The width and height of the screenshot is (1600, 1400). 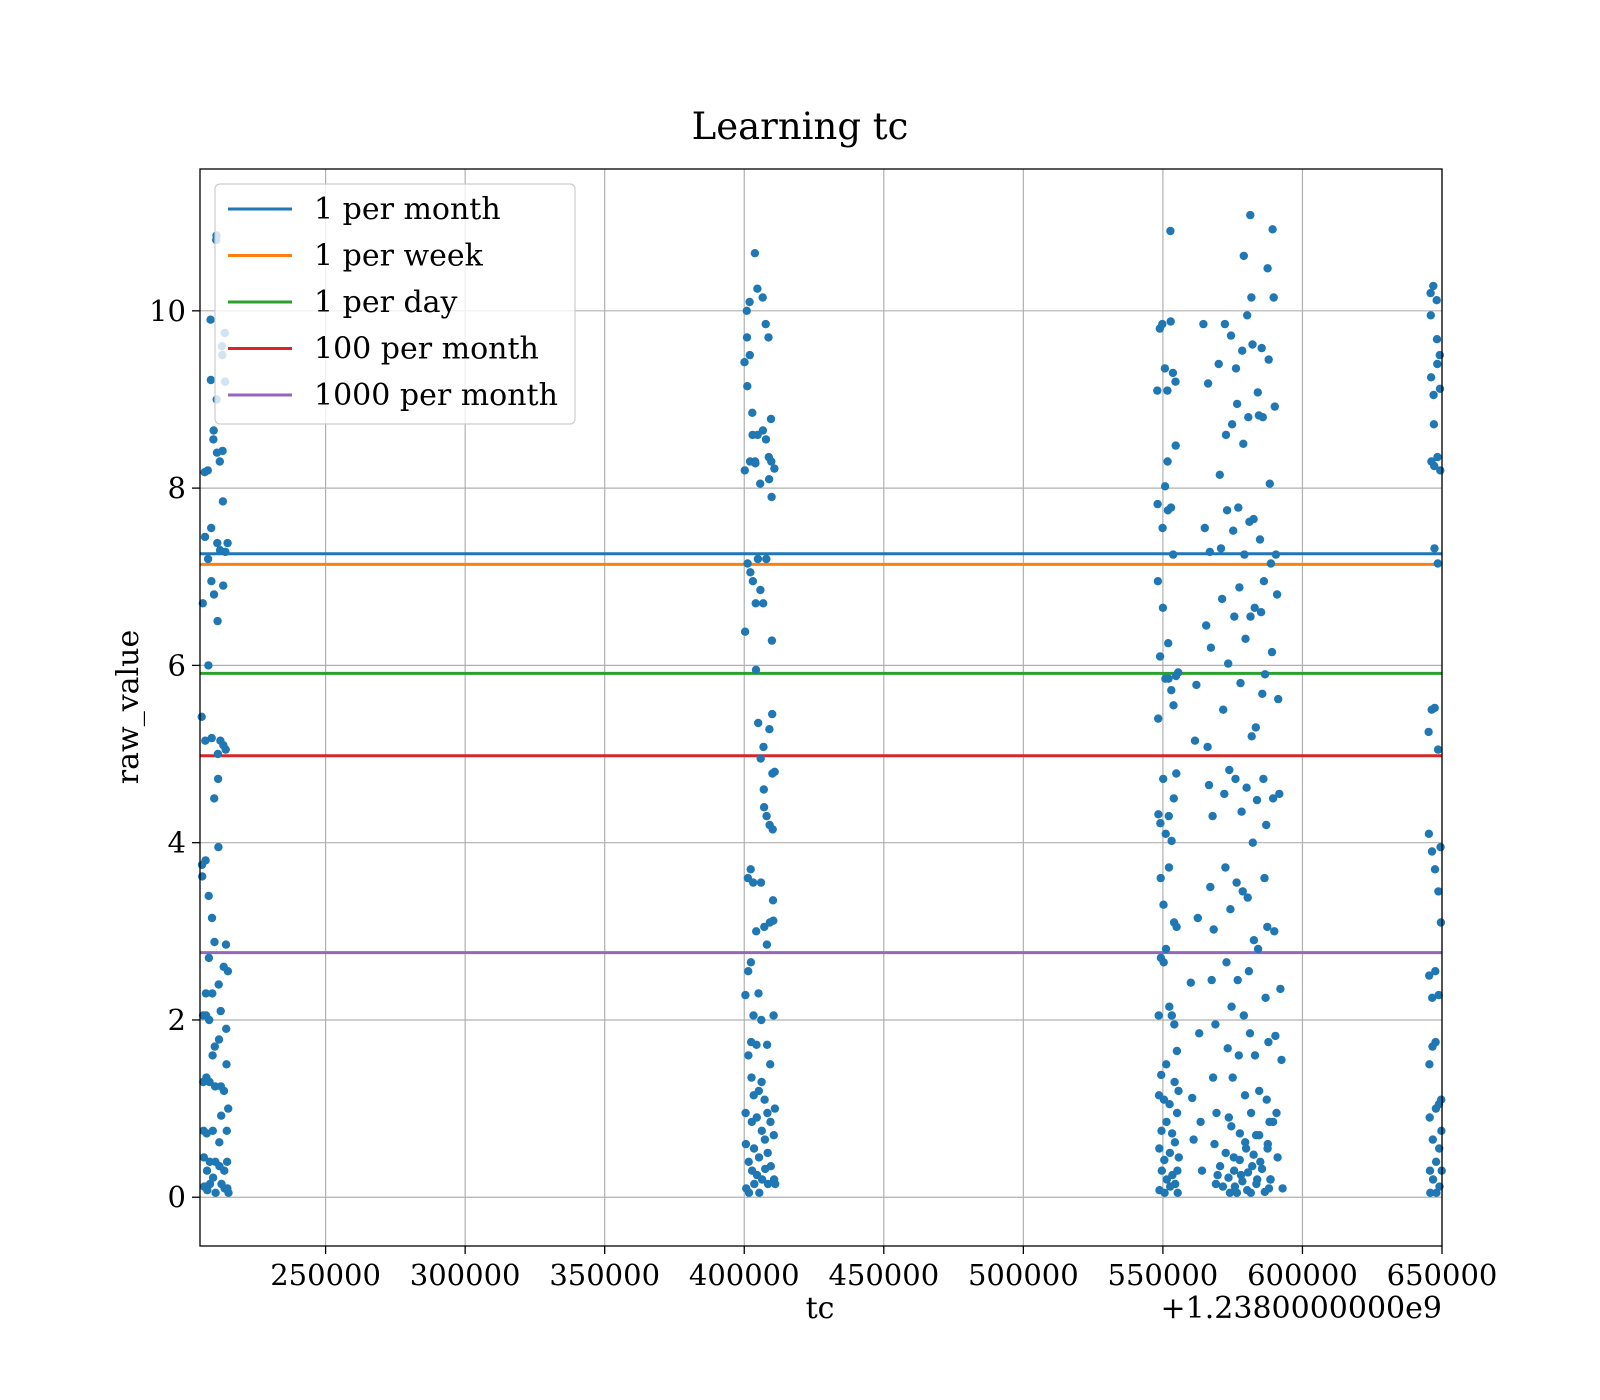 I want to click on x-tick-label: 550000, so click(x=1163, y=1275).